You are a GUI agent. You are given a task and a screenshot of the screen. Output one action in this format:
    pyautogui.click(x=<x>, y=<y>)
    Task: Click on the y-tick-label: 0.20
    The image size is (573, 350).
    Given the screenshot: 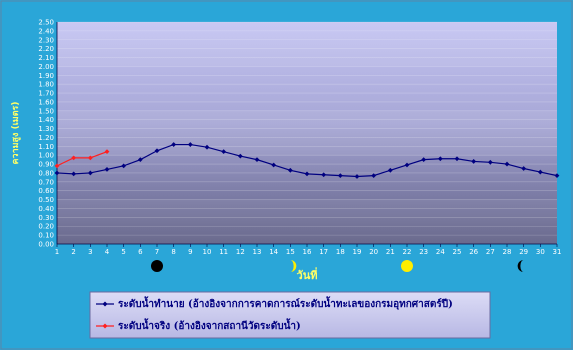 What is the action you would take?
    pyautogui.click(x=46, y=227)
    